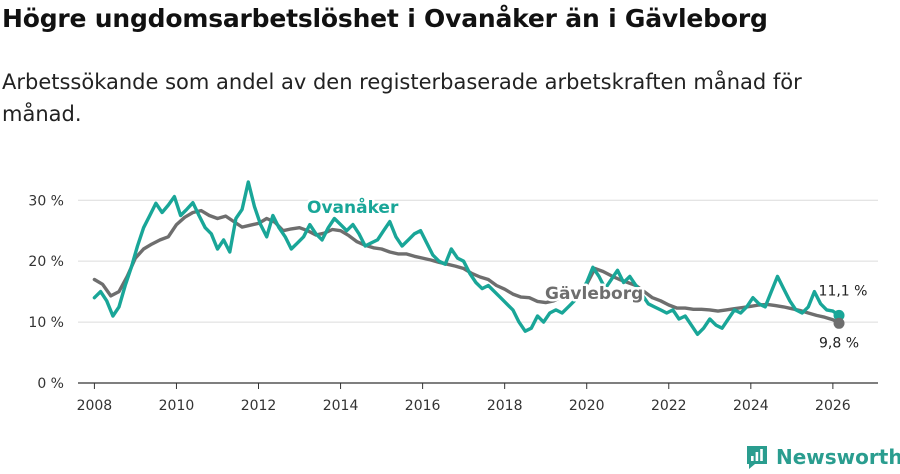 This screenshot has width=900, height=474. What do you see at coordinates (505, 406) in the screenshot?
I see `x-tick-label: 2018` at bounding box center [505, 406].